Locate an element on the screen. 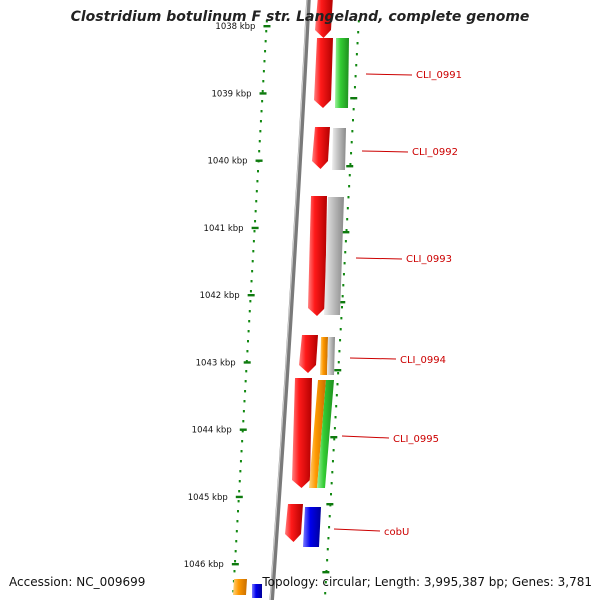  gene-bar-bottom-b is located at coordinates (257, 591).